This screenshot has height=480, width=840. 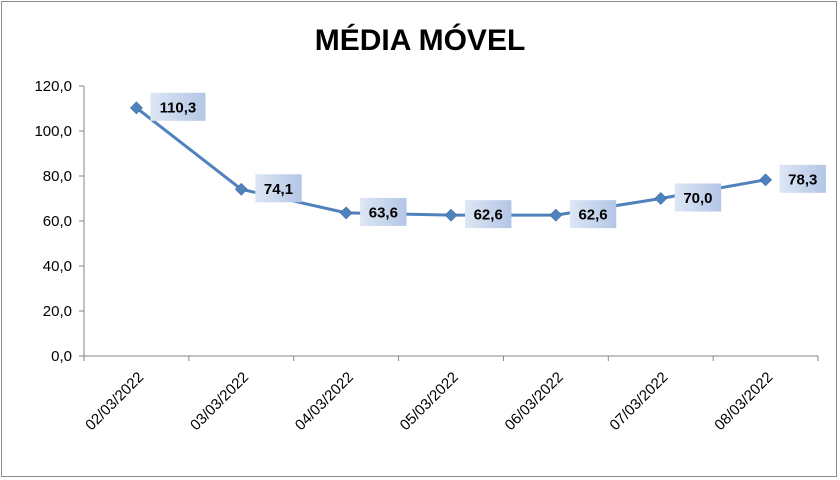 What do you see at coordinates (57, 311) in the screenshot?
I see `y-tick-label: 20,0` at bounding box center [57, 311].